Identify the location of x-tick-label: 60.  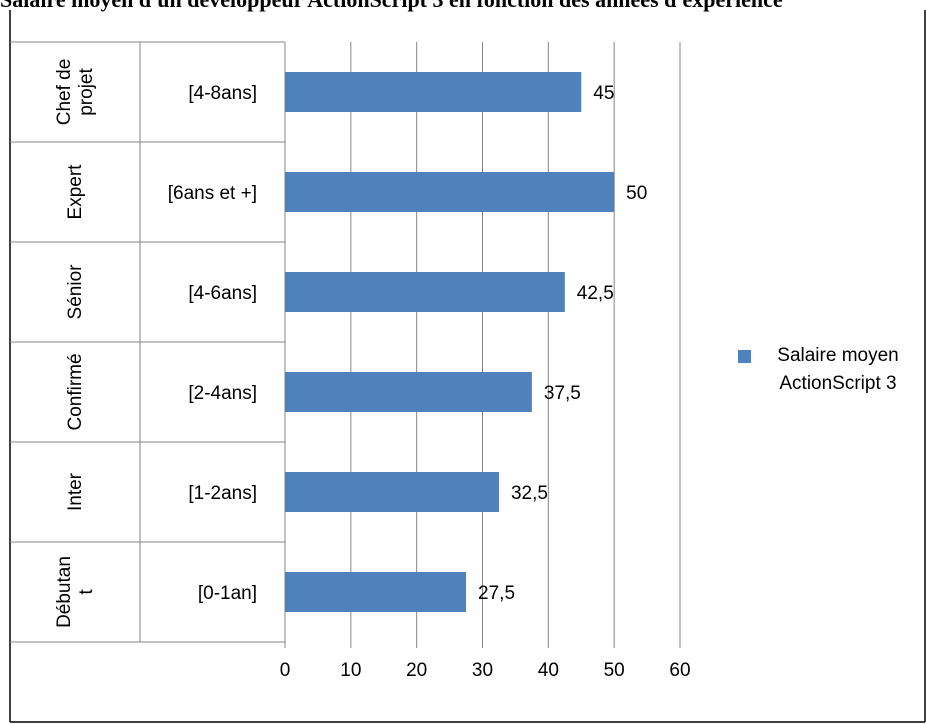
(679, 670).